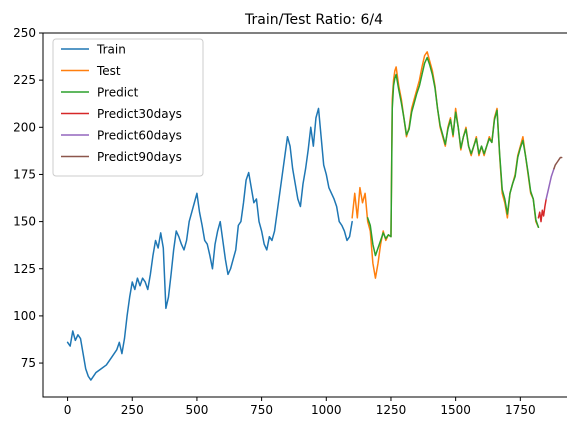 This screenshot has width=567, height=435. I want to click on y-tick-label: 100, so click(24, 316).